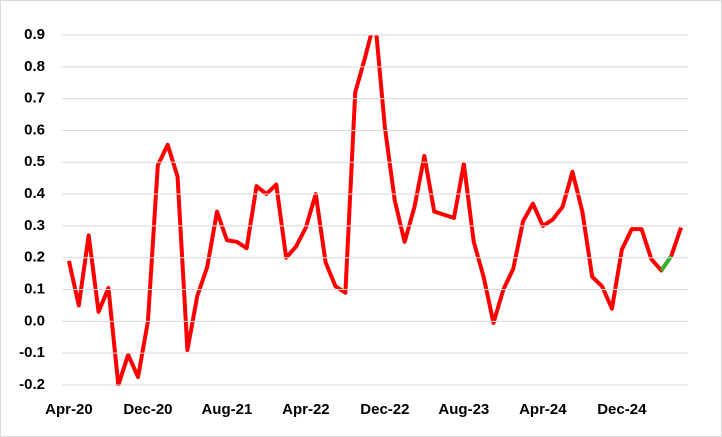 The width and height of the screenshot is (722, 437). Describe the element at coordinates (306, 409) in the screenshot. I see `x-tick-label: Apr-22` at that location.